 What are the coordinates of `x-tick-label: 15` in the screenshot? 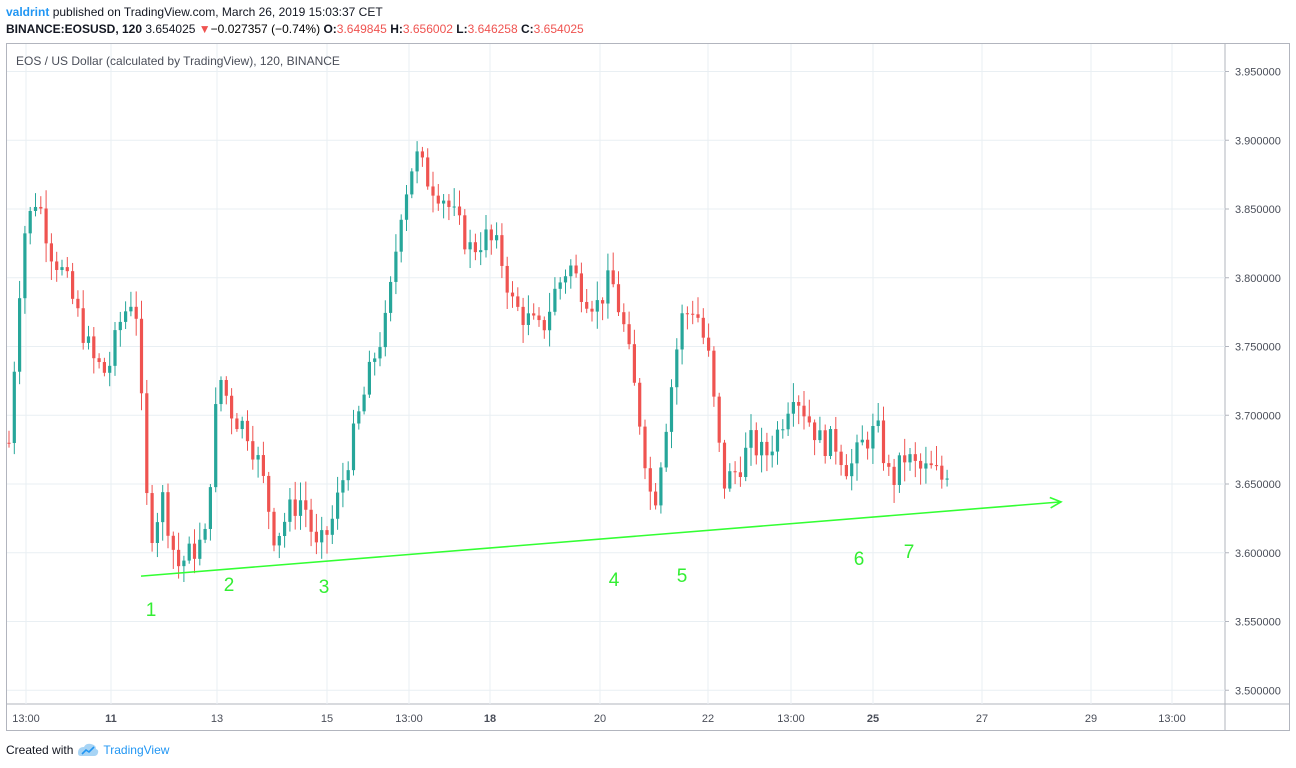 It's located at (327, 719).